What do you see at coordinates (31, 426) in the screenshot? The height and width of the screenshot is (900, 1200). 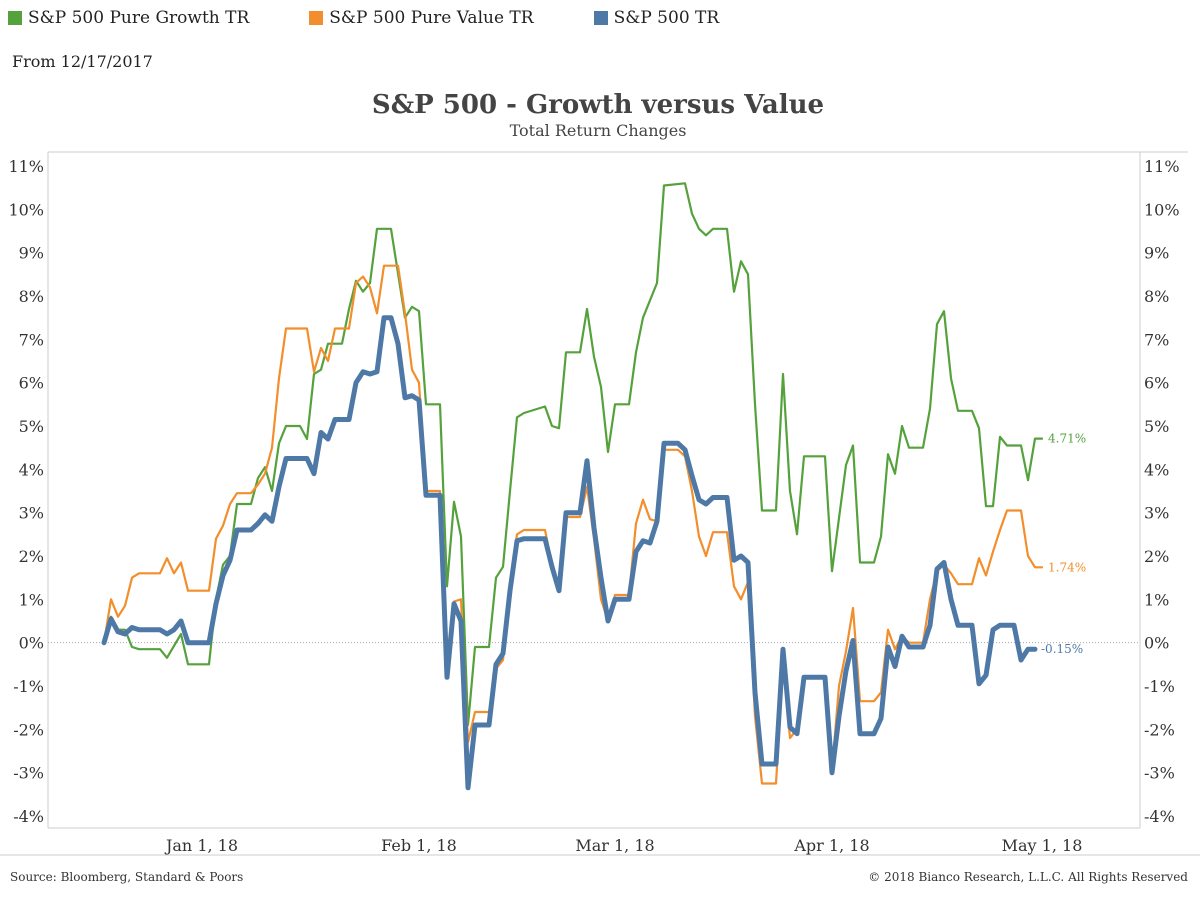 I see `y-tick-label-left: 5%` at bounding box center [31, 426].